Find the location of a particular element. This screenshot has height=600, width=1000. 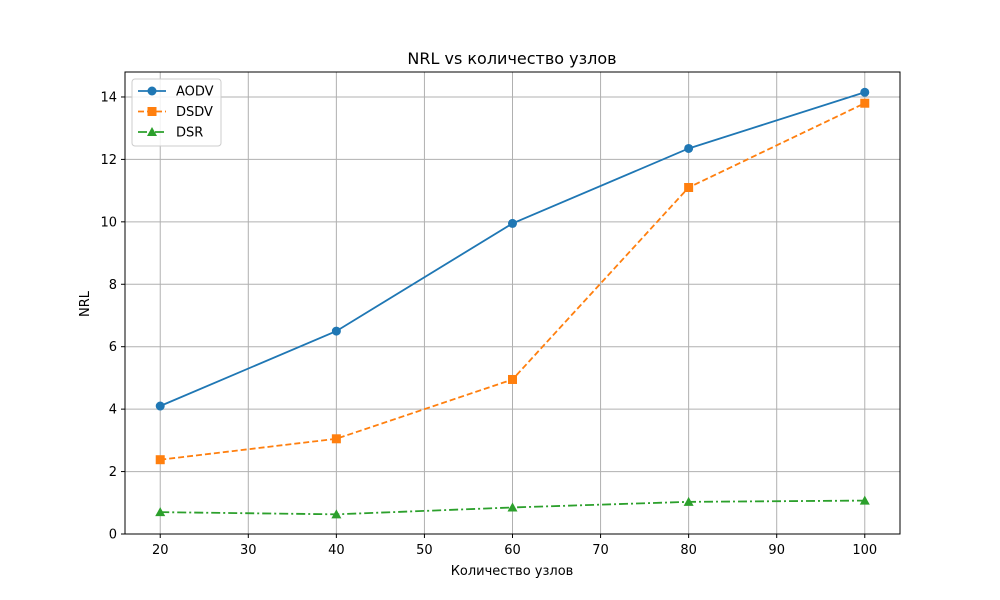

legend-box is located at coordinates (176, 112).